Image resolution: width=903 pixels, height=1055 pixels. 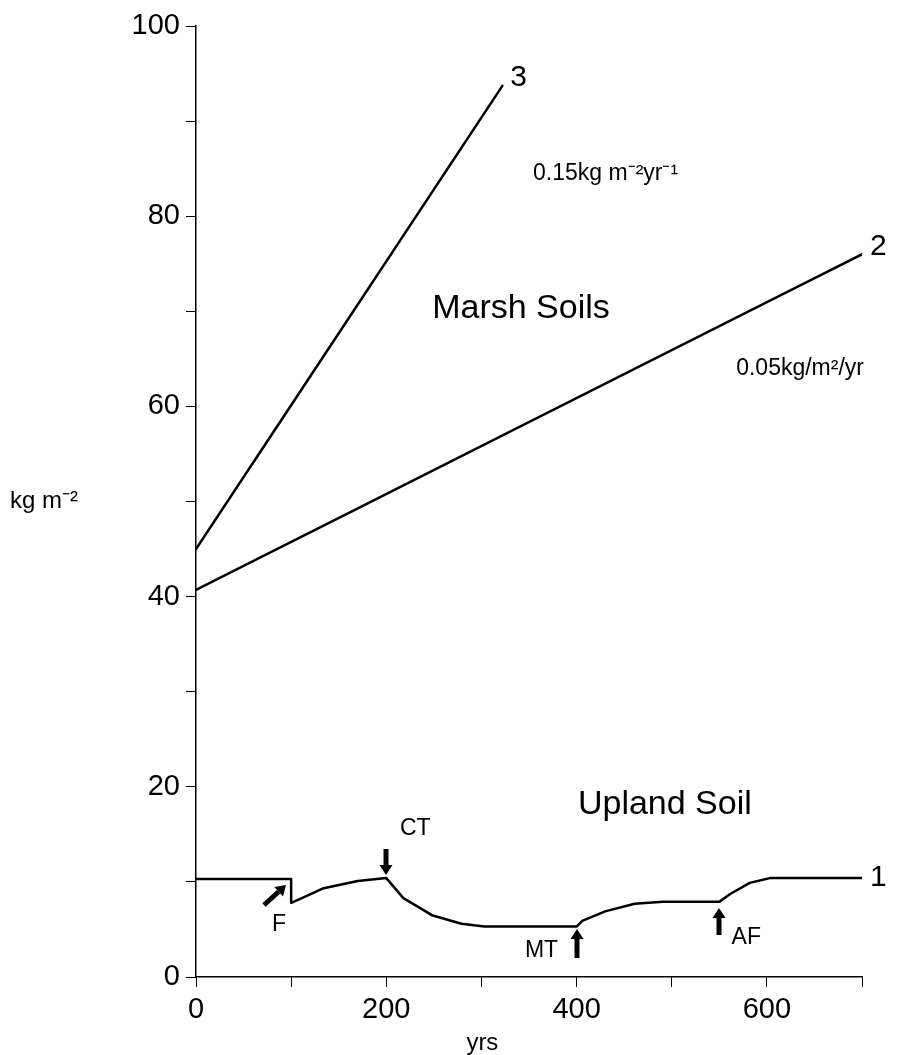 I want to click on y-axis-title: kg m⁻², so click(x=44, y=500).